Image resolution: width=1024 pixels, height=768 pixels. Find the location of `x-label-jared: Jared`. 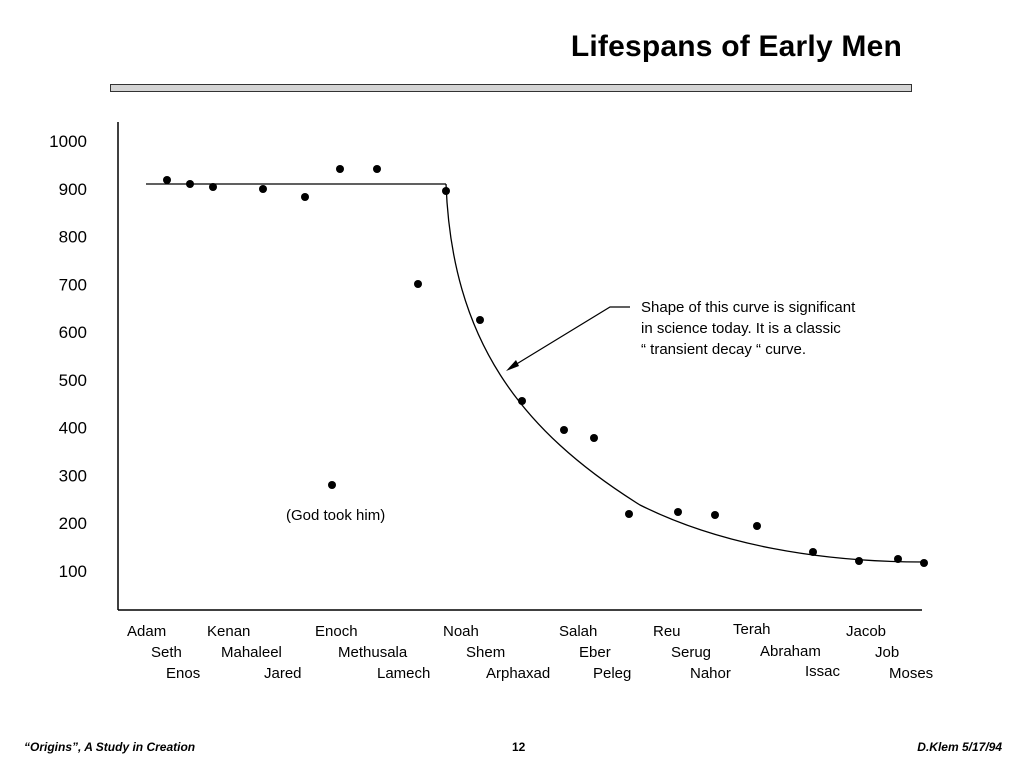

x-label-jared: Jared is located at coordinates (283, 673).